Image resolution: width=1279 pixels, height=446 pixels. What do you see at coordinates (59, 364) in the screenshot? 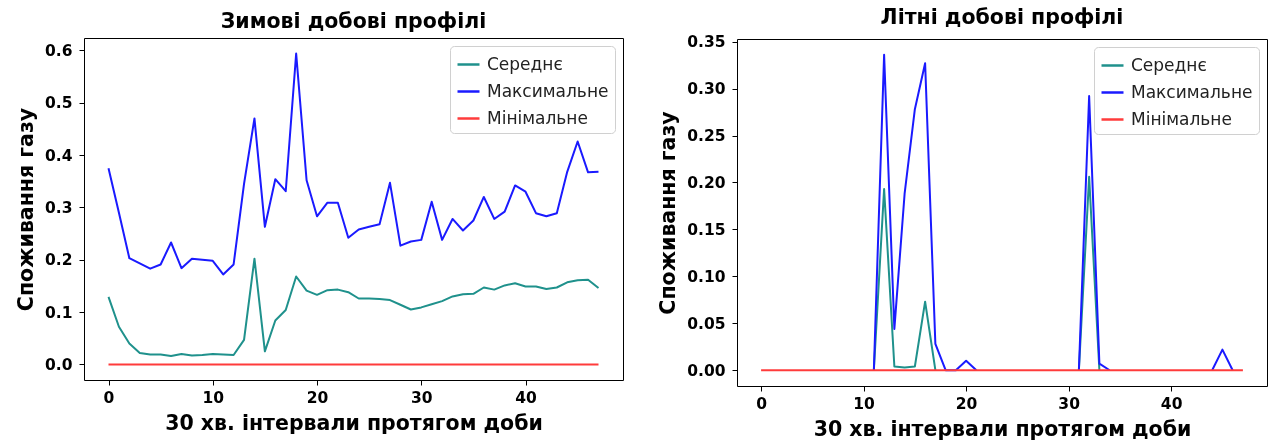
I see `y-tick-label: 0.0` at bounding box center [59, 364].